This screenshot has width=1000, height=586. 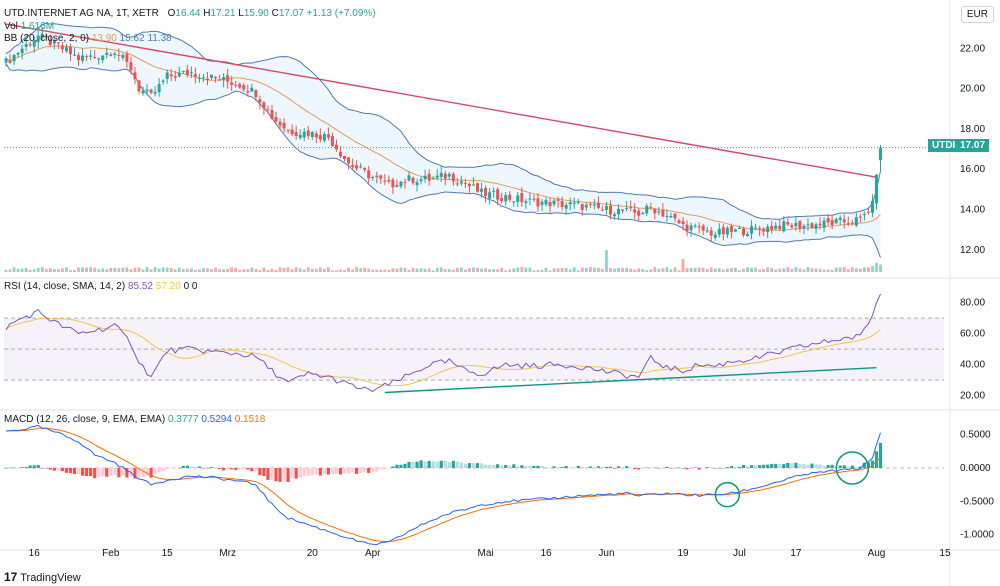 I want to click on price-axis-tick: 22.00, so click(x=972, y=48).